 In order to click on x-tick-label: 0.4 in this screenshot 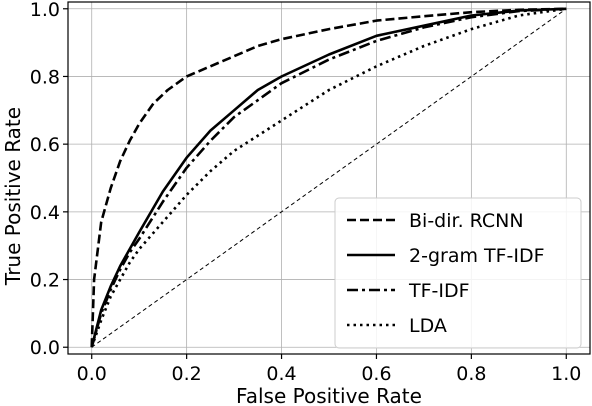, I will do `click(281, 374)`.